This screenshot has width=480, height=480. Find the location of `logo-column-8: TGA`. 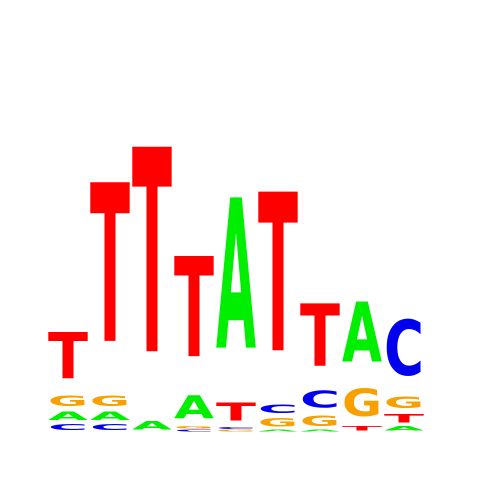

logo-column-8: TGA is located at coordinates (362, 359).